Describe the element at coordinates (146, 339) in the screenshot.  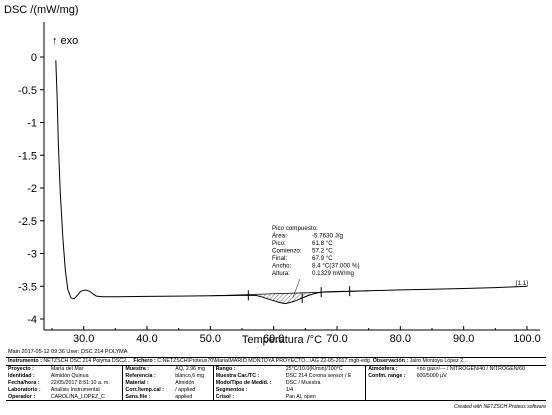
I see `x-tick-label: 40.0` at that location.